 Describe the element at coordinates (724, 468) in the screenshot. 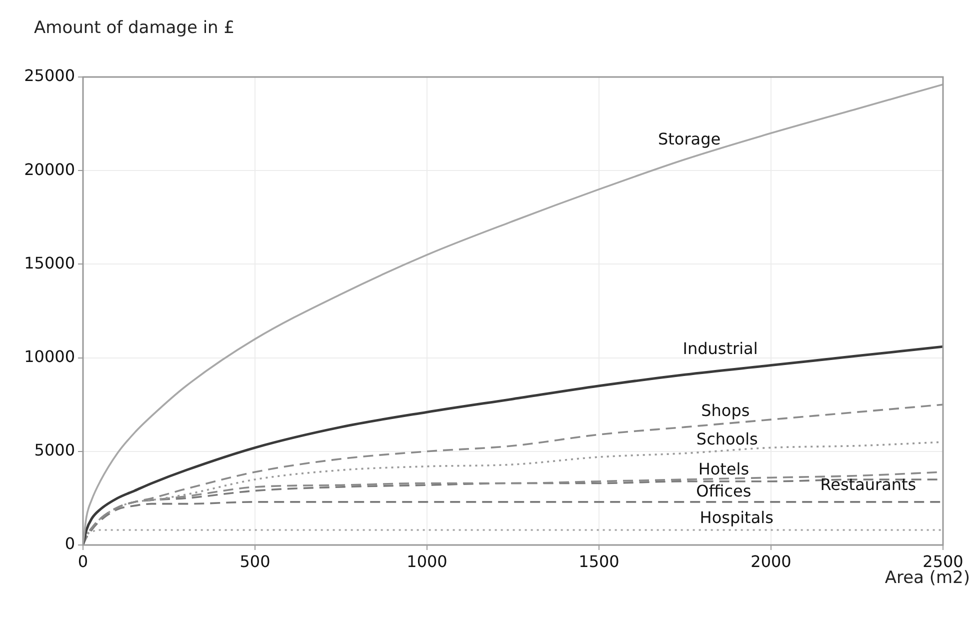

I see `series-label: Hotels` at that location.